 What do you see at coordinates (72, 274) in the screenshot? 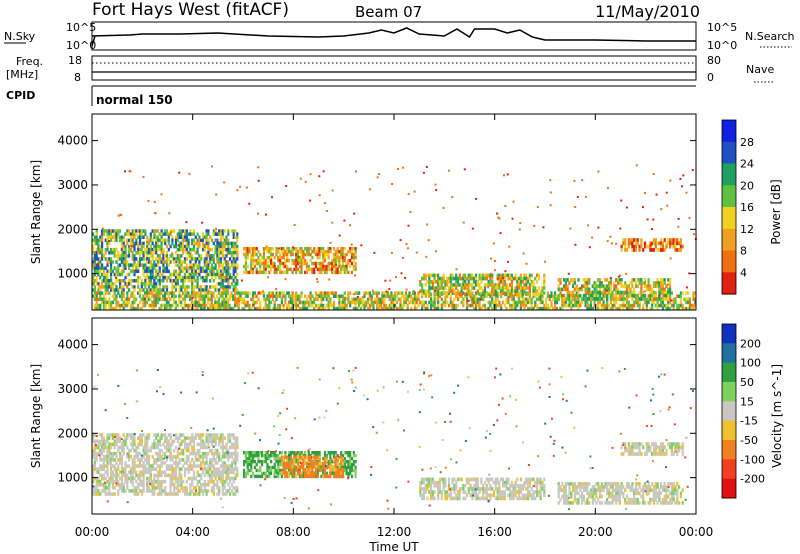
I see `y-tick-label: 1000` at bounding box center [72, 274].